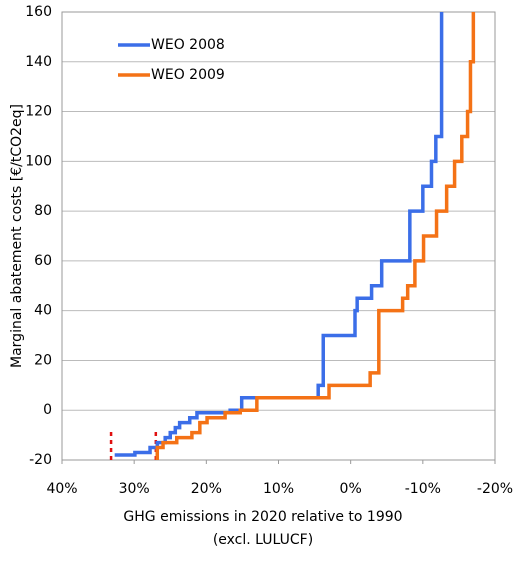  Describe the element at coordinates (61, 489) in the screenshot. I see `x-tick-label: 40%` at that location.